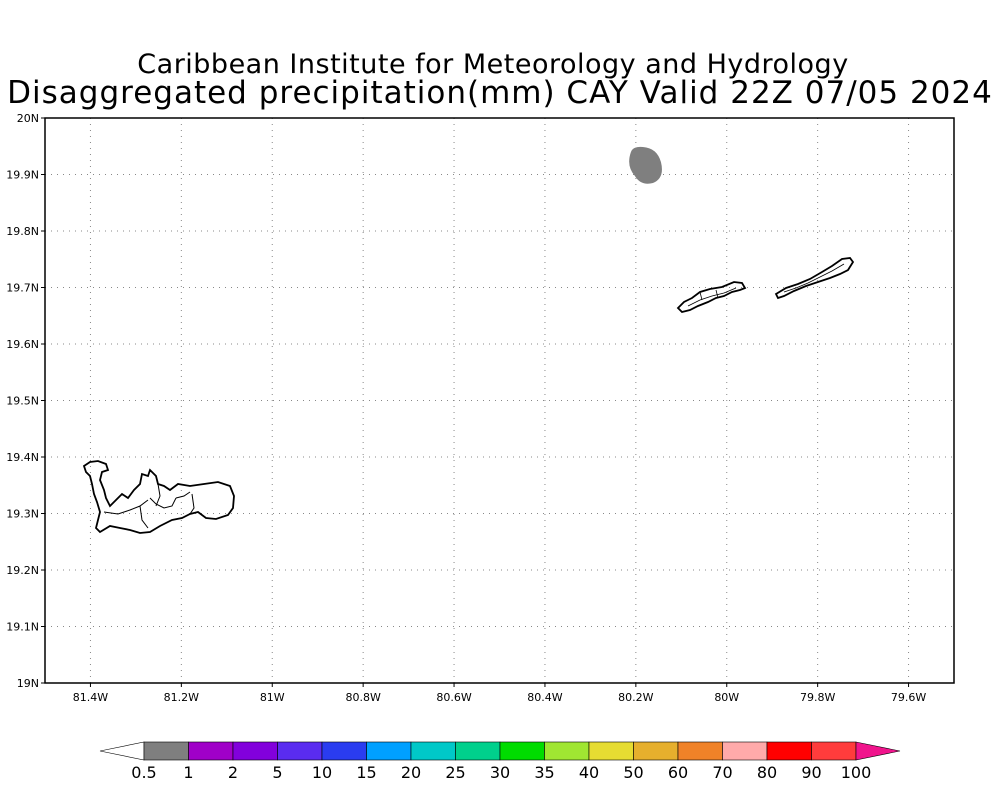 The width and height of the screenshot is (1000, 800). I want to click on colorbar-label: 15, so click(366, 772).